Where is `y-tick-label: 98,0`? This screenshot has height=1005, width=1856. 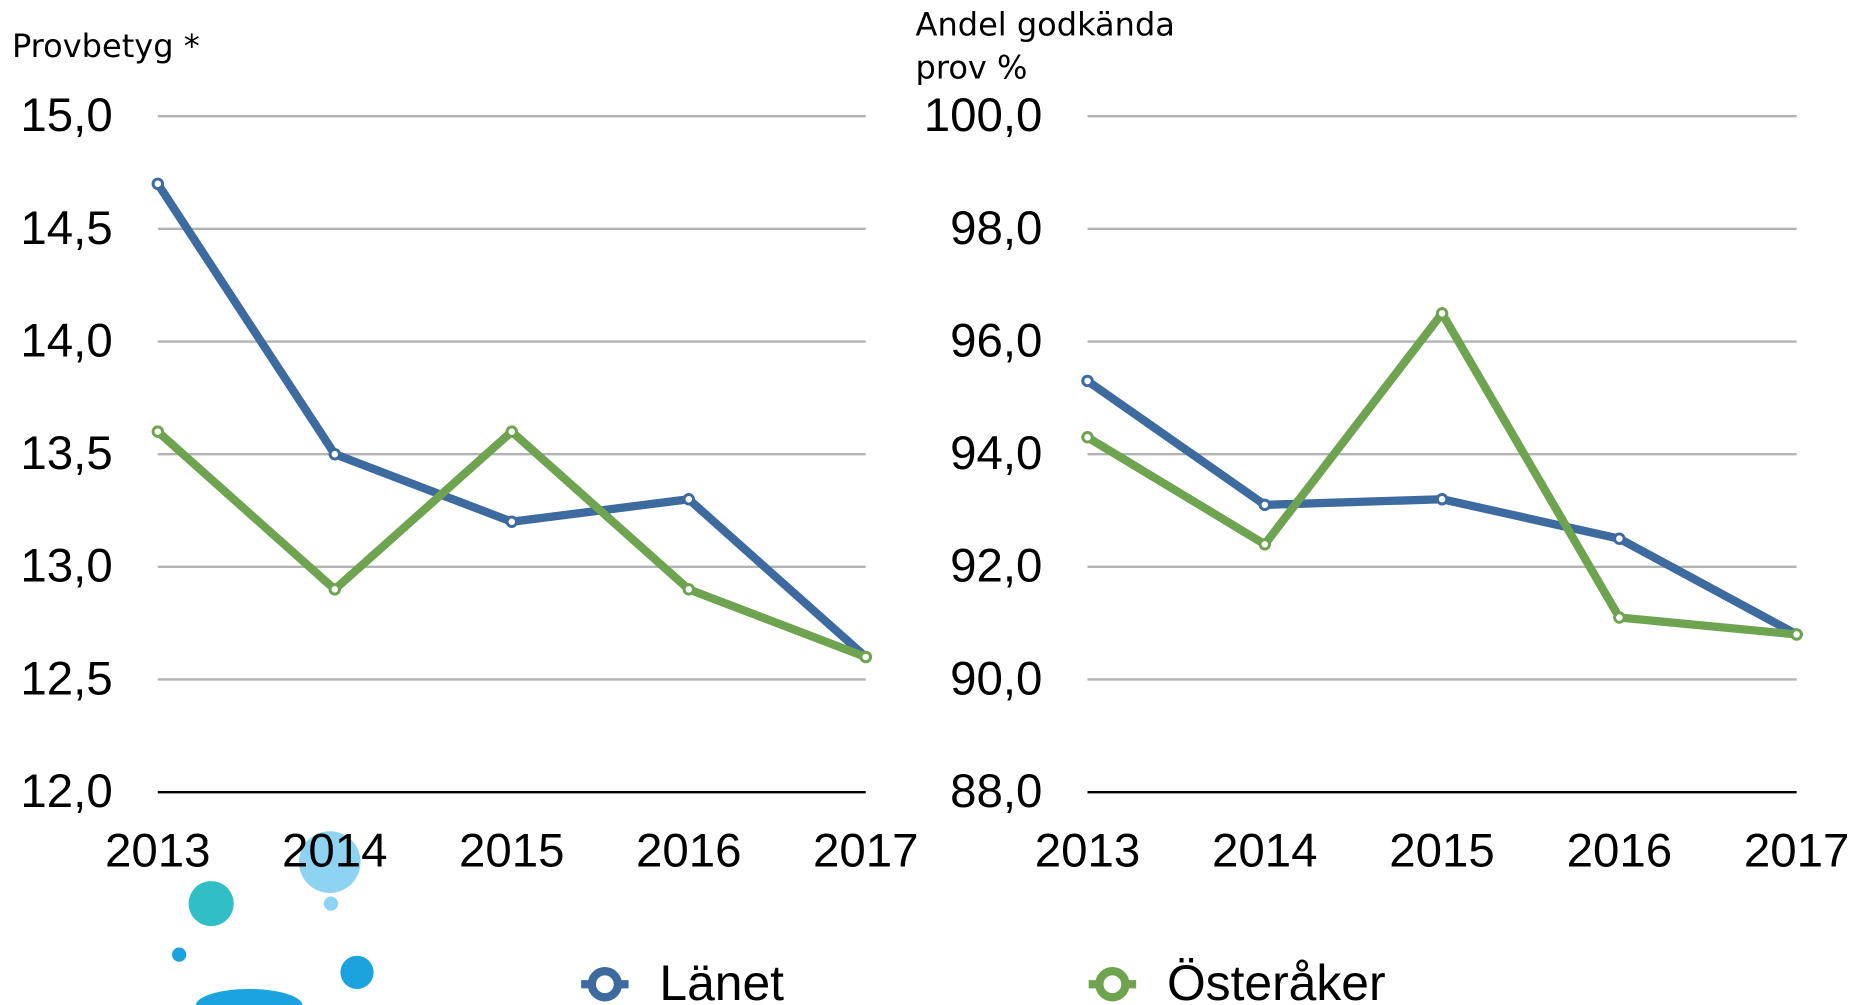 y-tick-label: 98,0 is located at coordinates (996, 228).